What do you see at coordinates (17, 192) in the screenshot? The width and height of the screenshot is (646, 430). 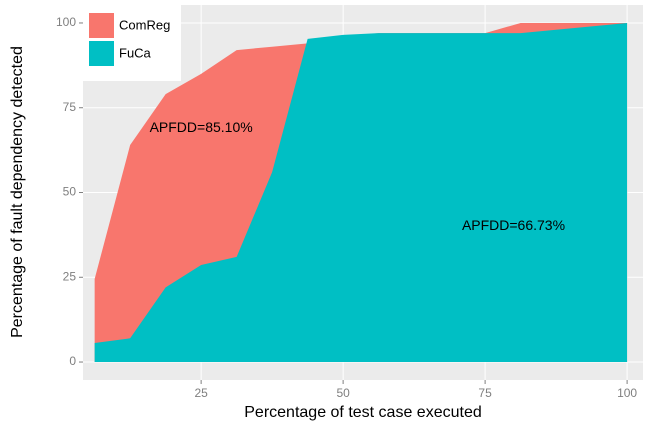 I see `y-axis-title: Percentage of fault dependency detected` at bounding box center [17, 192].